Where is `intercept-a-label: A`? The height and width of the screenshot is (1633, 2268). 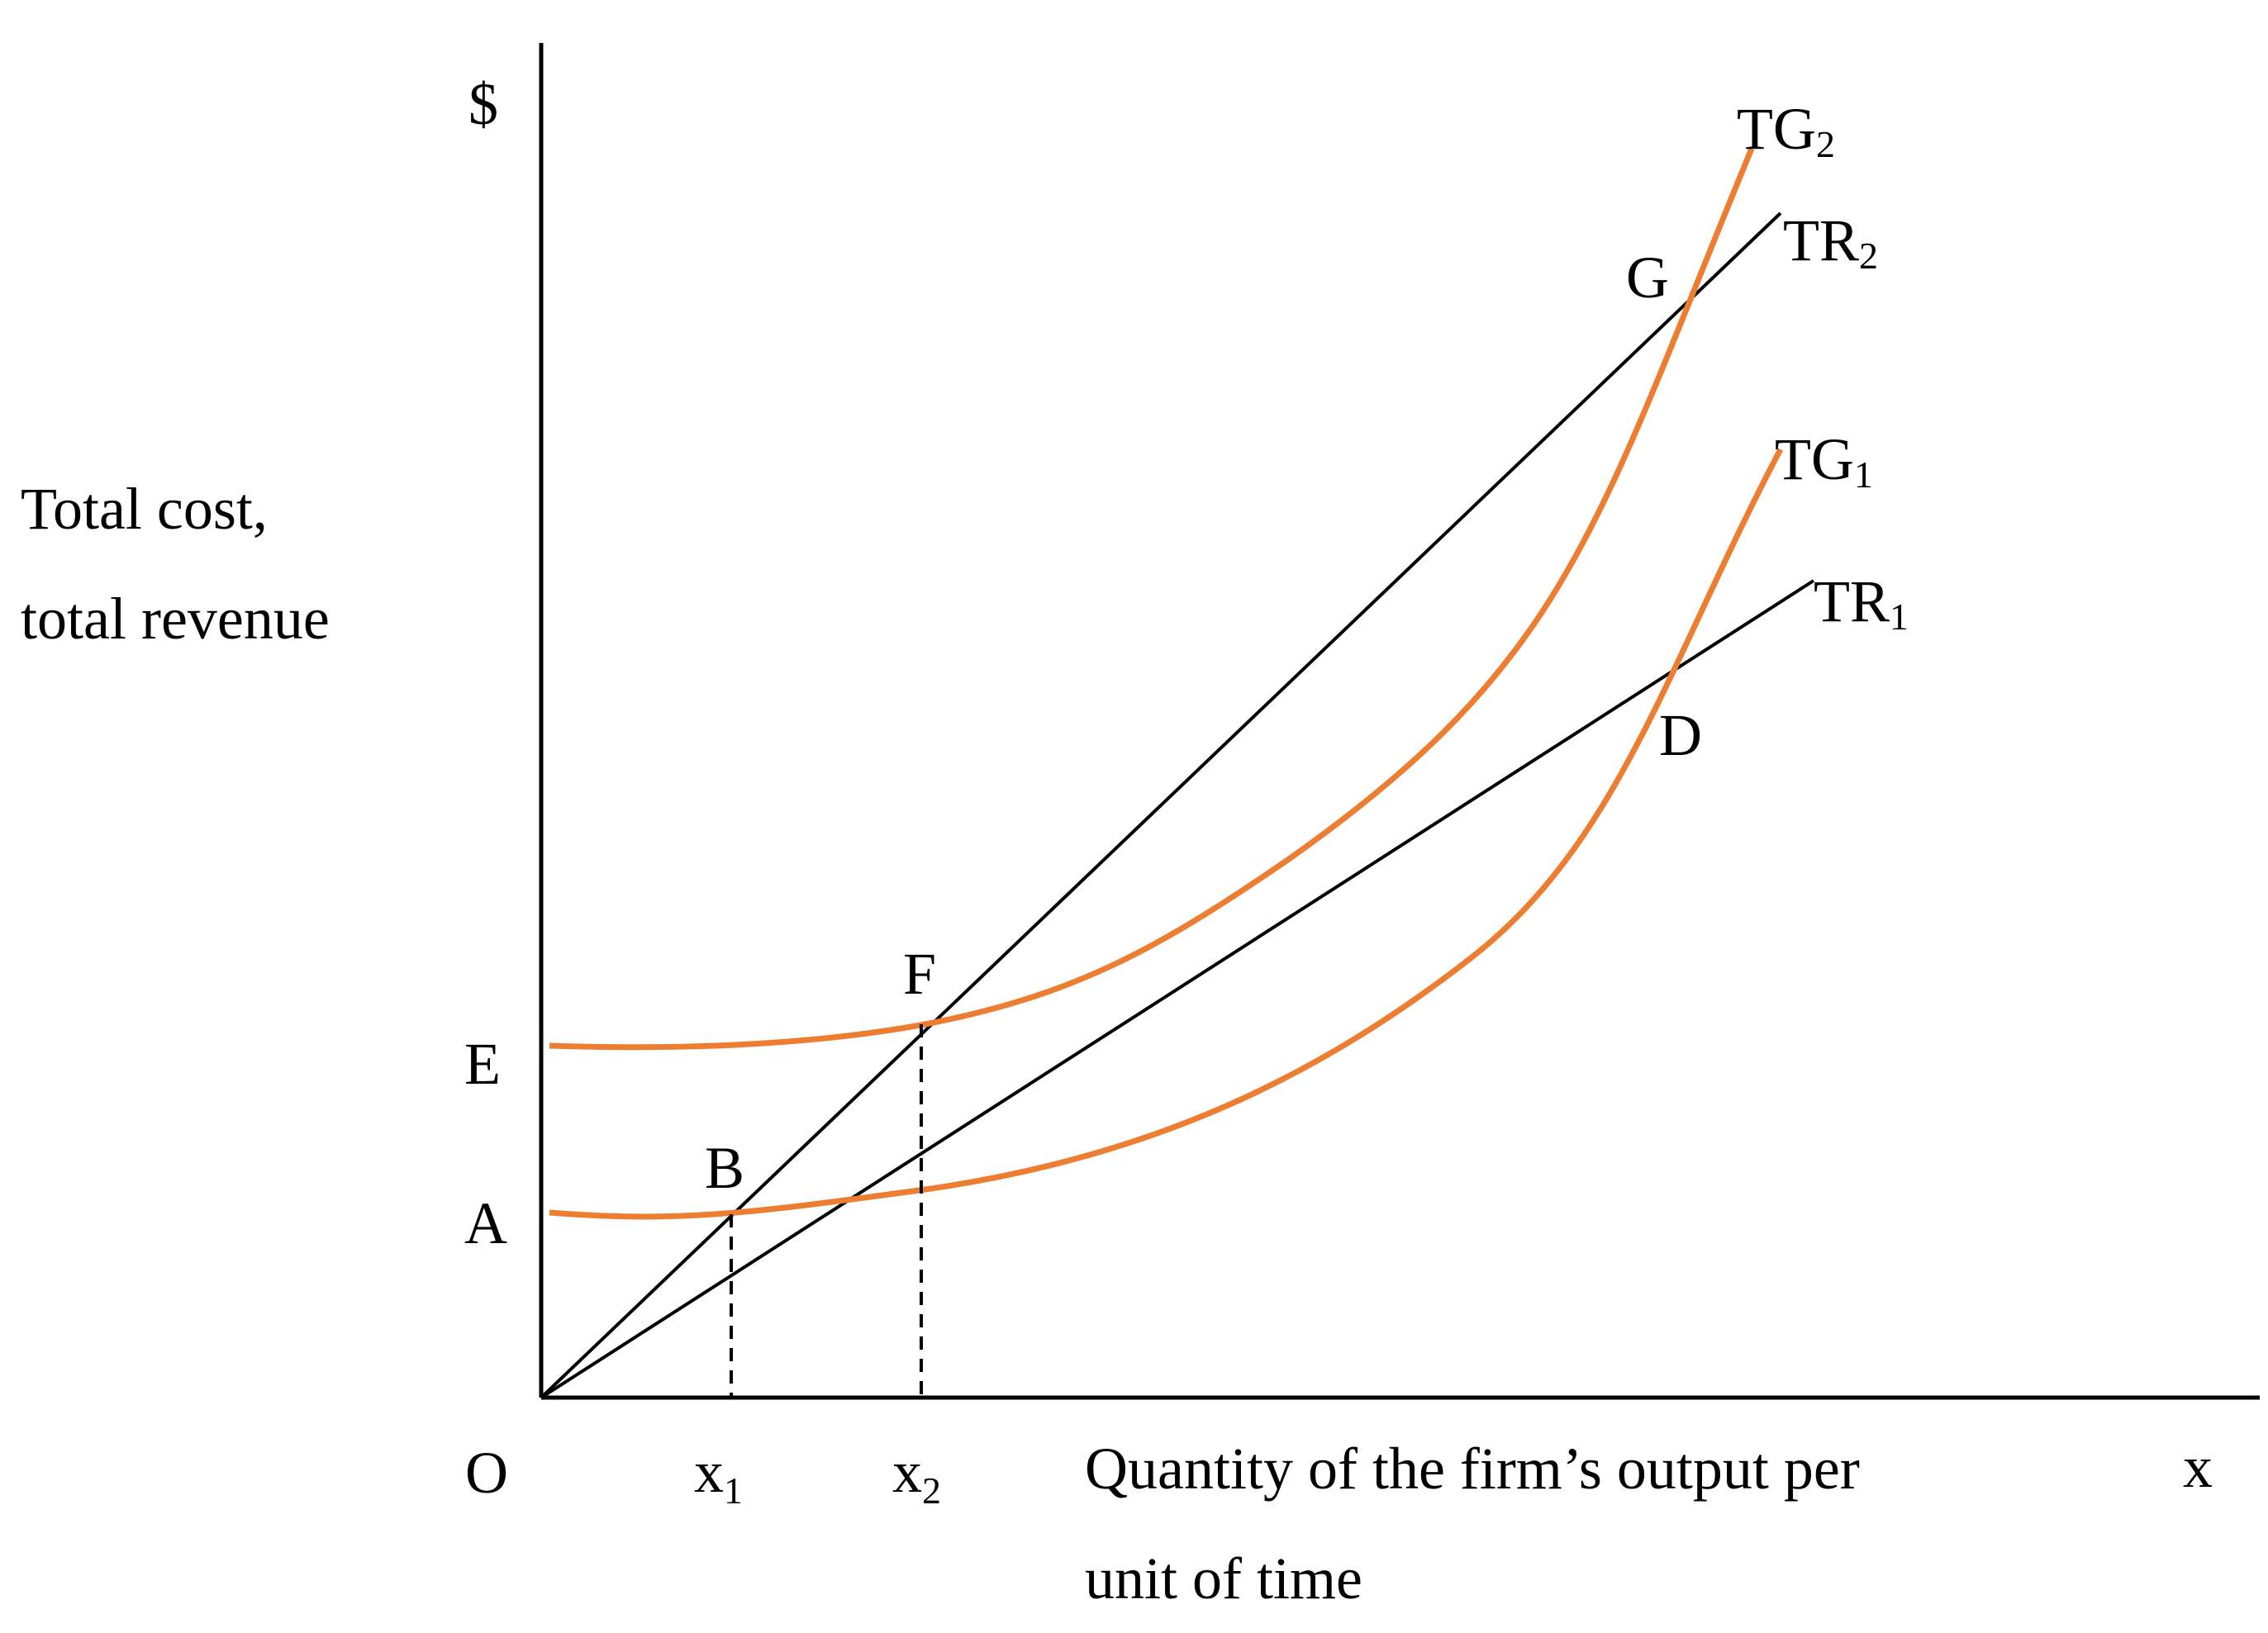
intercept-a-label: A is located at coordinates (486, 1223).